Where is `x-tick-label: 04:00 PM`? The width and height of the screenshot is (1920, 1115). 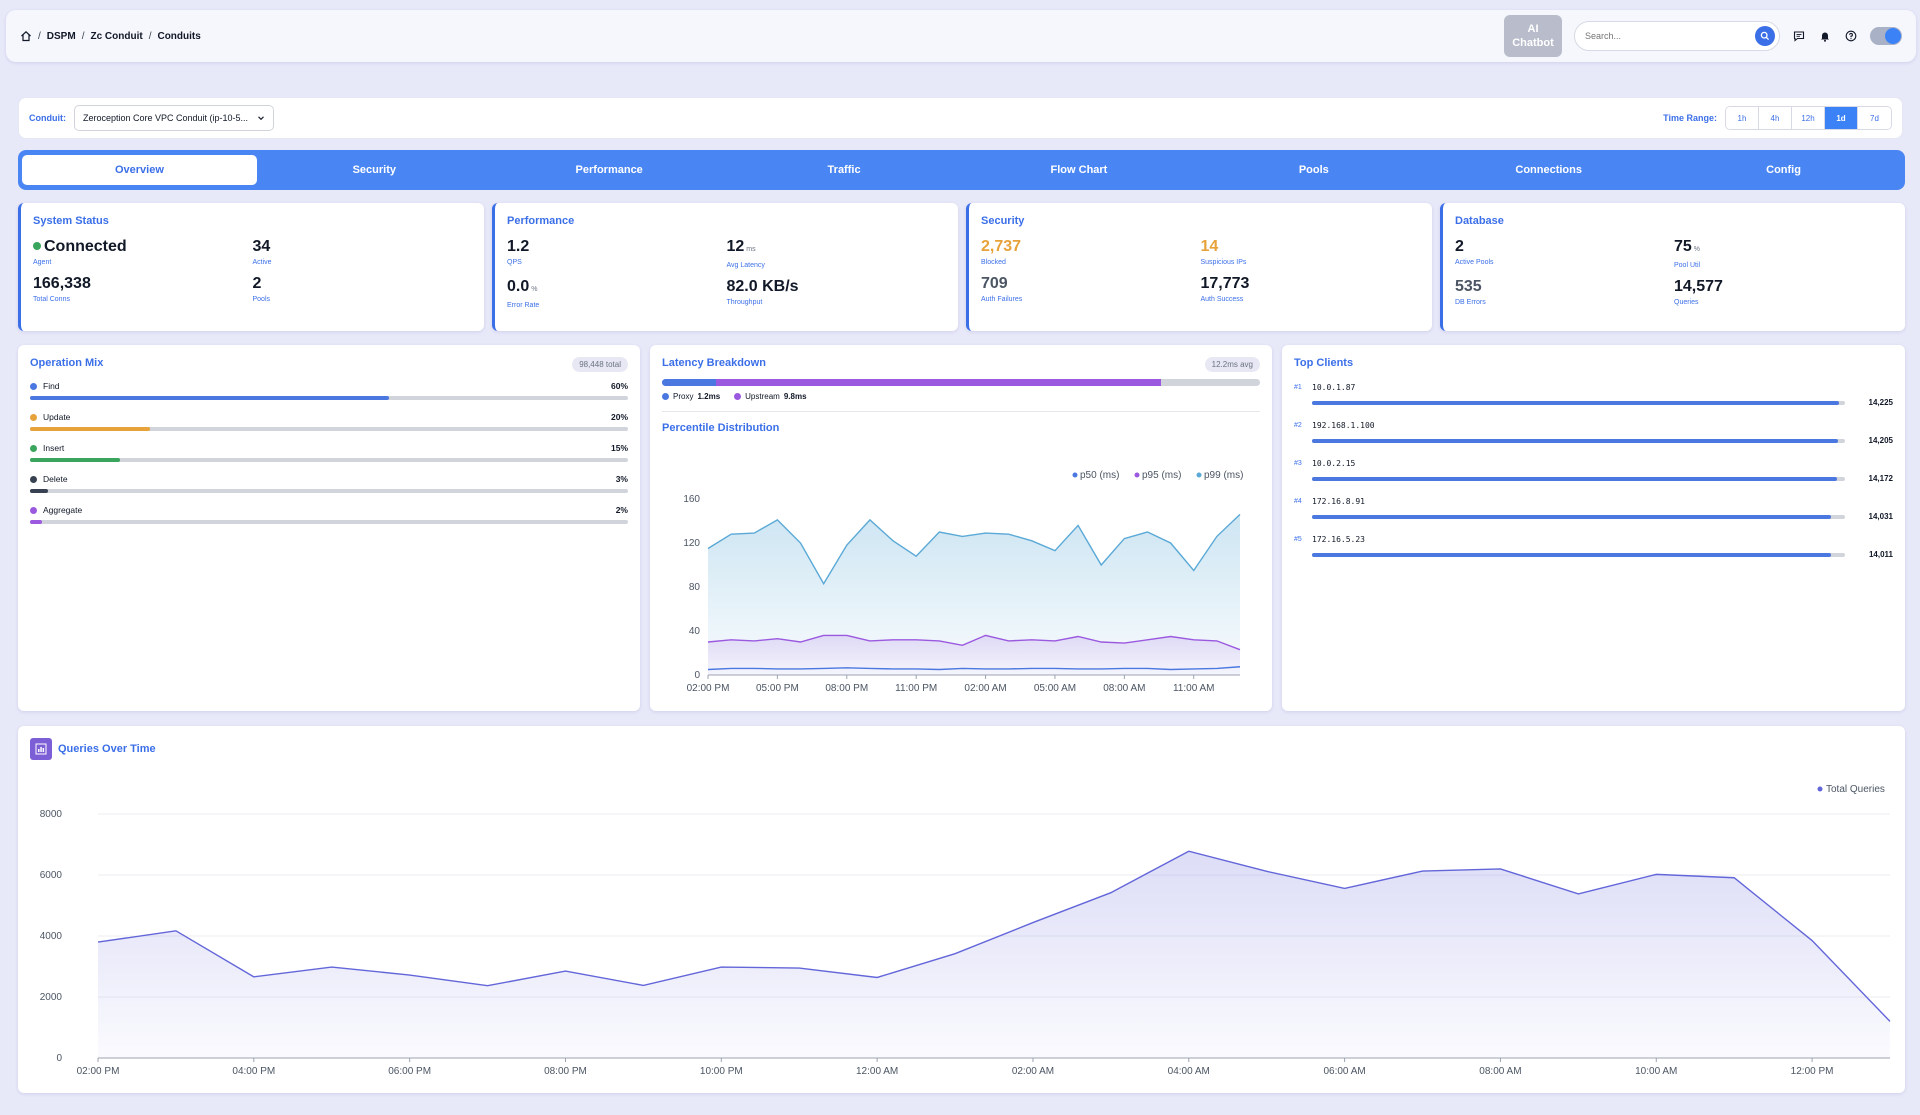 x-tick-label: 04:00 PM is located at coordinates (253, 1071).